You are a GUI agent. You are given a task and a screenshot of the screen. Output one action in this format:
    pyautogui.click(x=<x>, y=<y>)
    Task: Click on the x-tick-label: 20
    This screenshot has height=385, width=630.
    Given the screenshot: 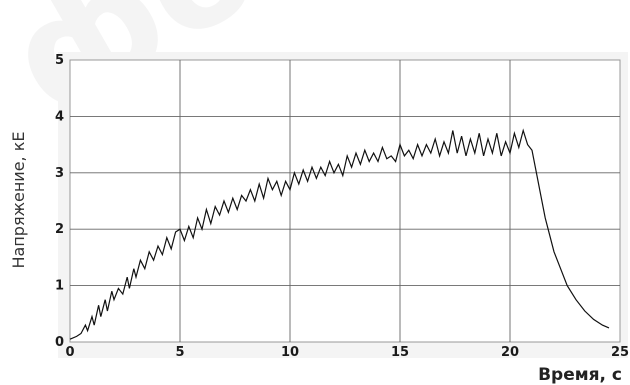 What is the action you would take?
    pyautogui.click(x=510, y=352)
    